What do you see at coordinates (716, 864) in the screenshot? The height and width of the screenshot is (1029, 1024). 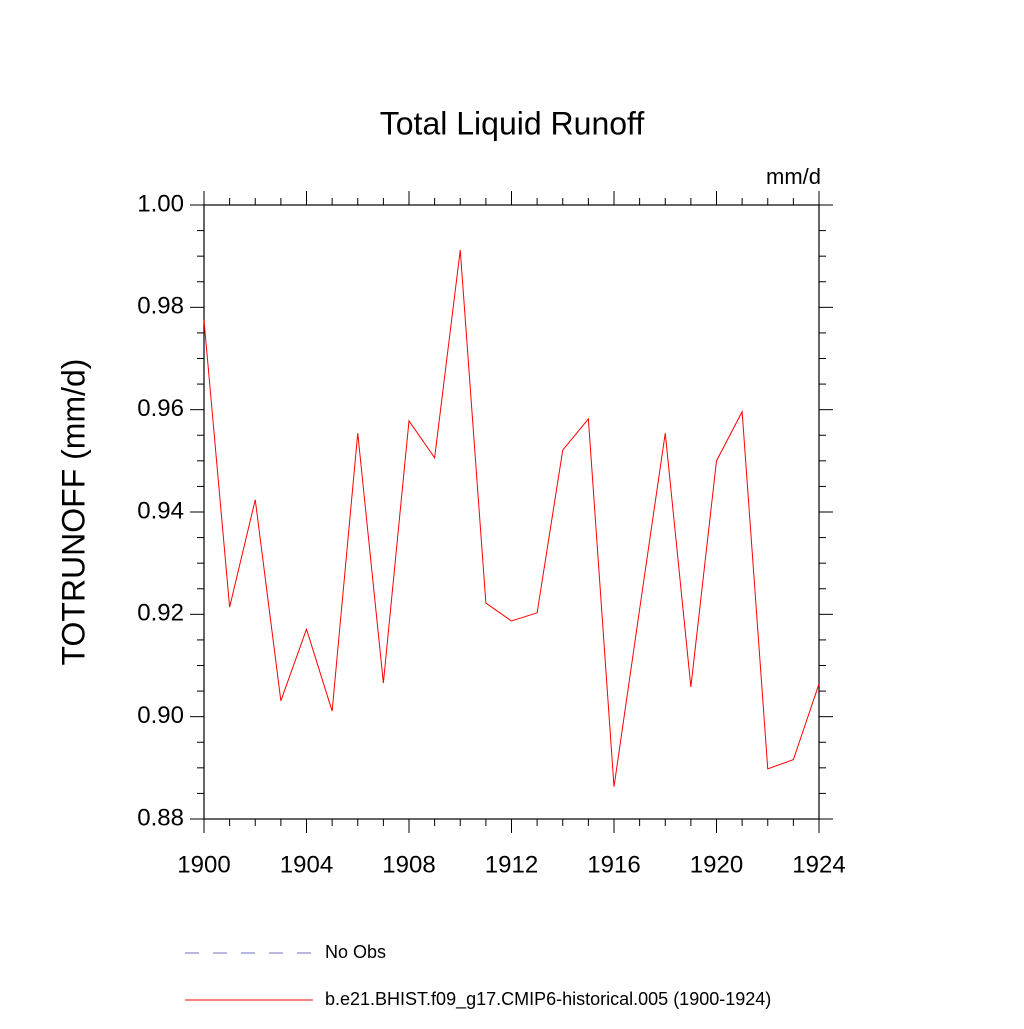 I see `x-tick-label: 1920` at bounding box center [716, 864].